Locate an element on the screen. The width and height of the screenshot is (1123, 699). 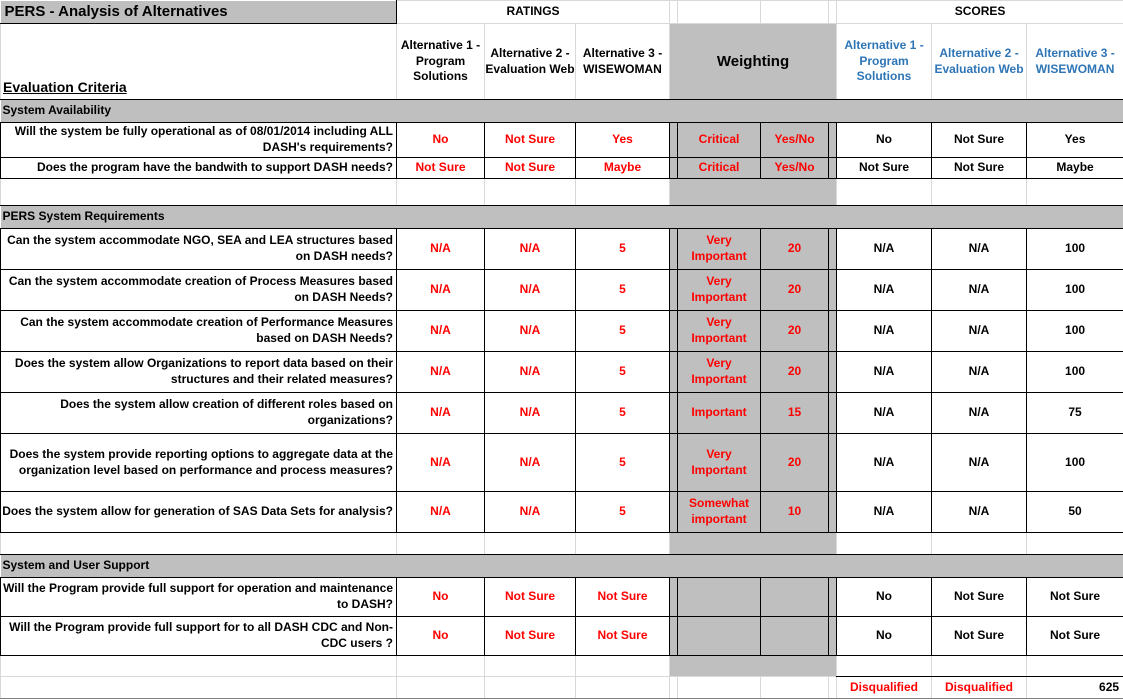
cell-total-alt1: Disqualified is located at coordinates (884, 688).